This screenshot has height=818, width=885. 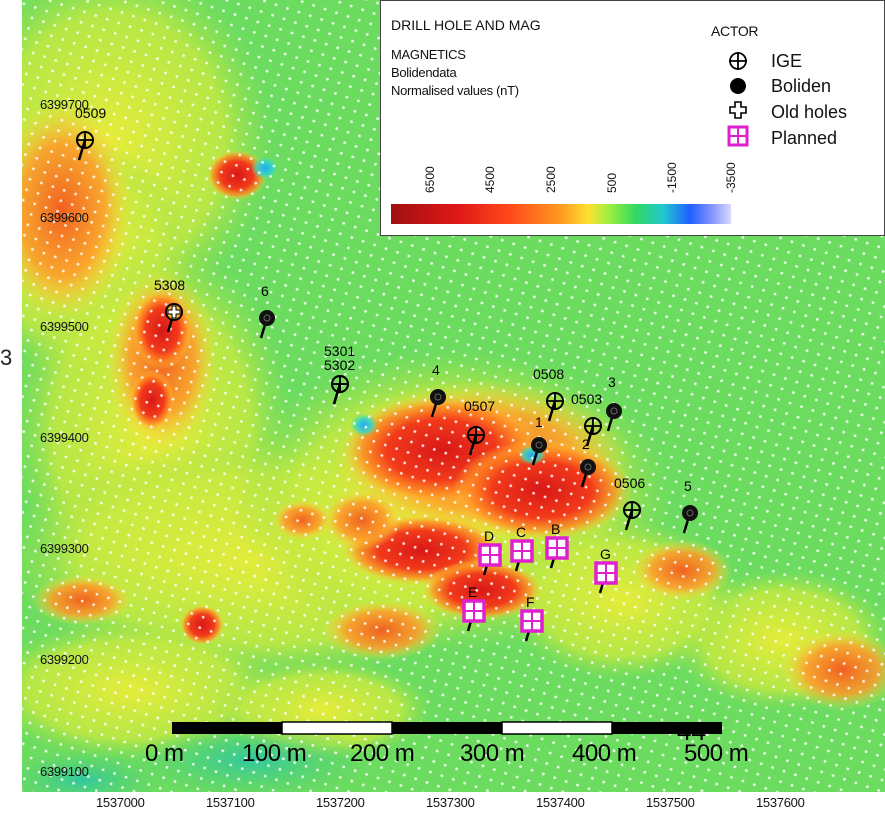 What do you see at coordinates (169, 285) in the screenshot?
I see `drill-hole-label: 5308` at bounding box center [169, 285].